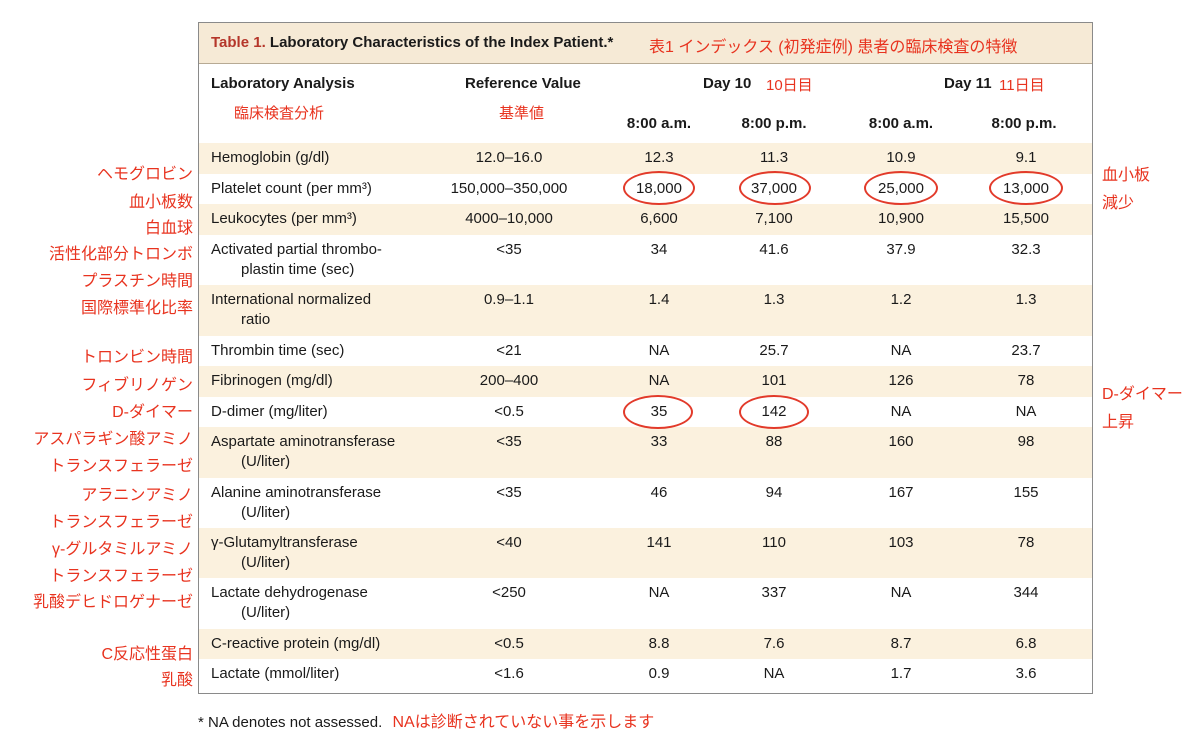 This screenshot has width=1200, height=735. What do you see at coordinates (331, 603) in the screenshot?
I see `row-name: Lactate dehydrogenase (U/liter)` at bounding box center [331, 603].